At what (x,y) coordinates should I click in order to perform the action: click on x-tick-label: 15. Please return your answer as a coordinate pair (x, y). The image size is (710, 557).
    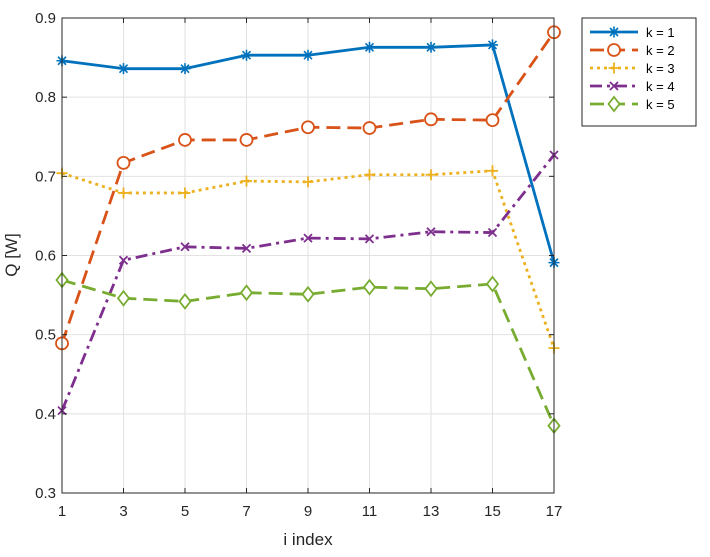
    Looking at the image, I should click on (492, 511).